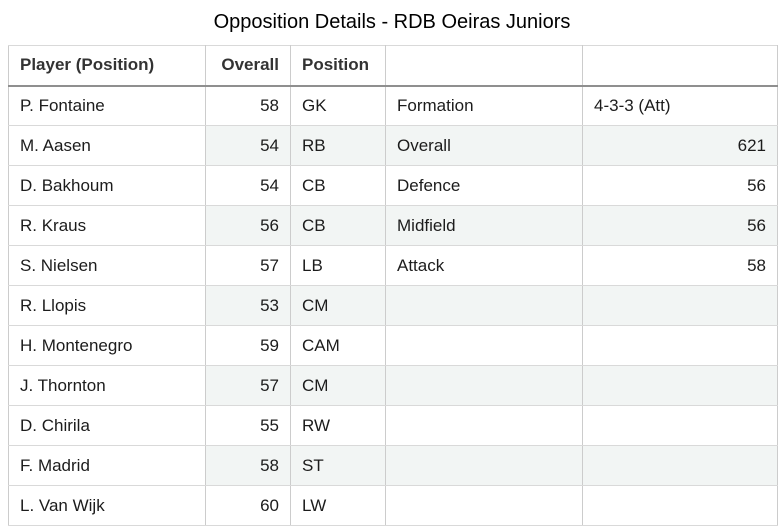  What do you see at coordinates (338, 66) in the screenshot?
I see `header-position: Position` at bounding box center [338, 66].